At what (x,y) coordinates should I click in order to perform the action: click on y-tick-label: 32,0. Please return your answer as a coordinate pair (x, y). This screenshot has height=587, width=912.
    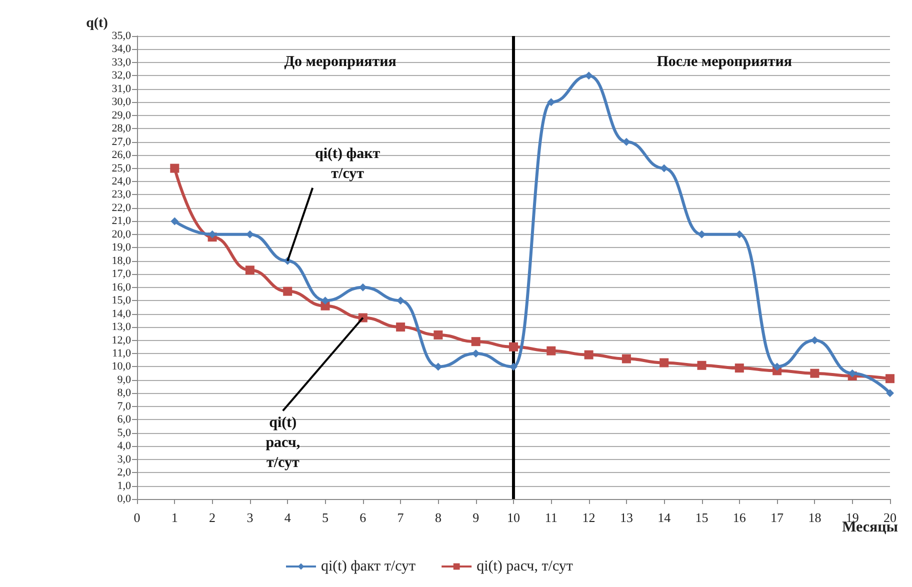
    Looking at the image, I should click on (122, 76).